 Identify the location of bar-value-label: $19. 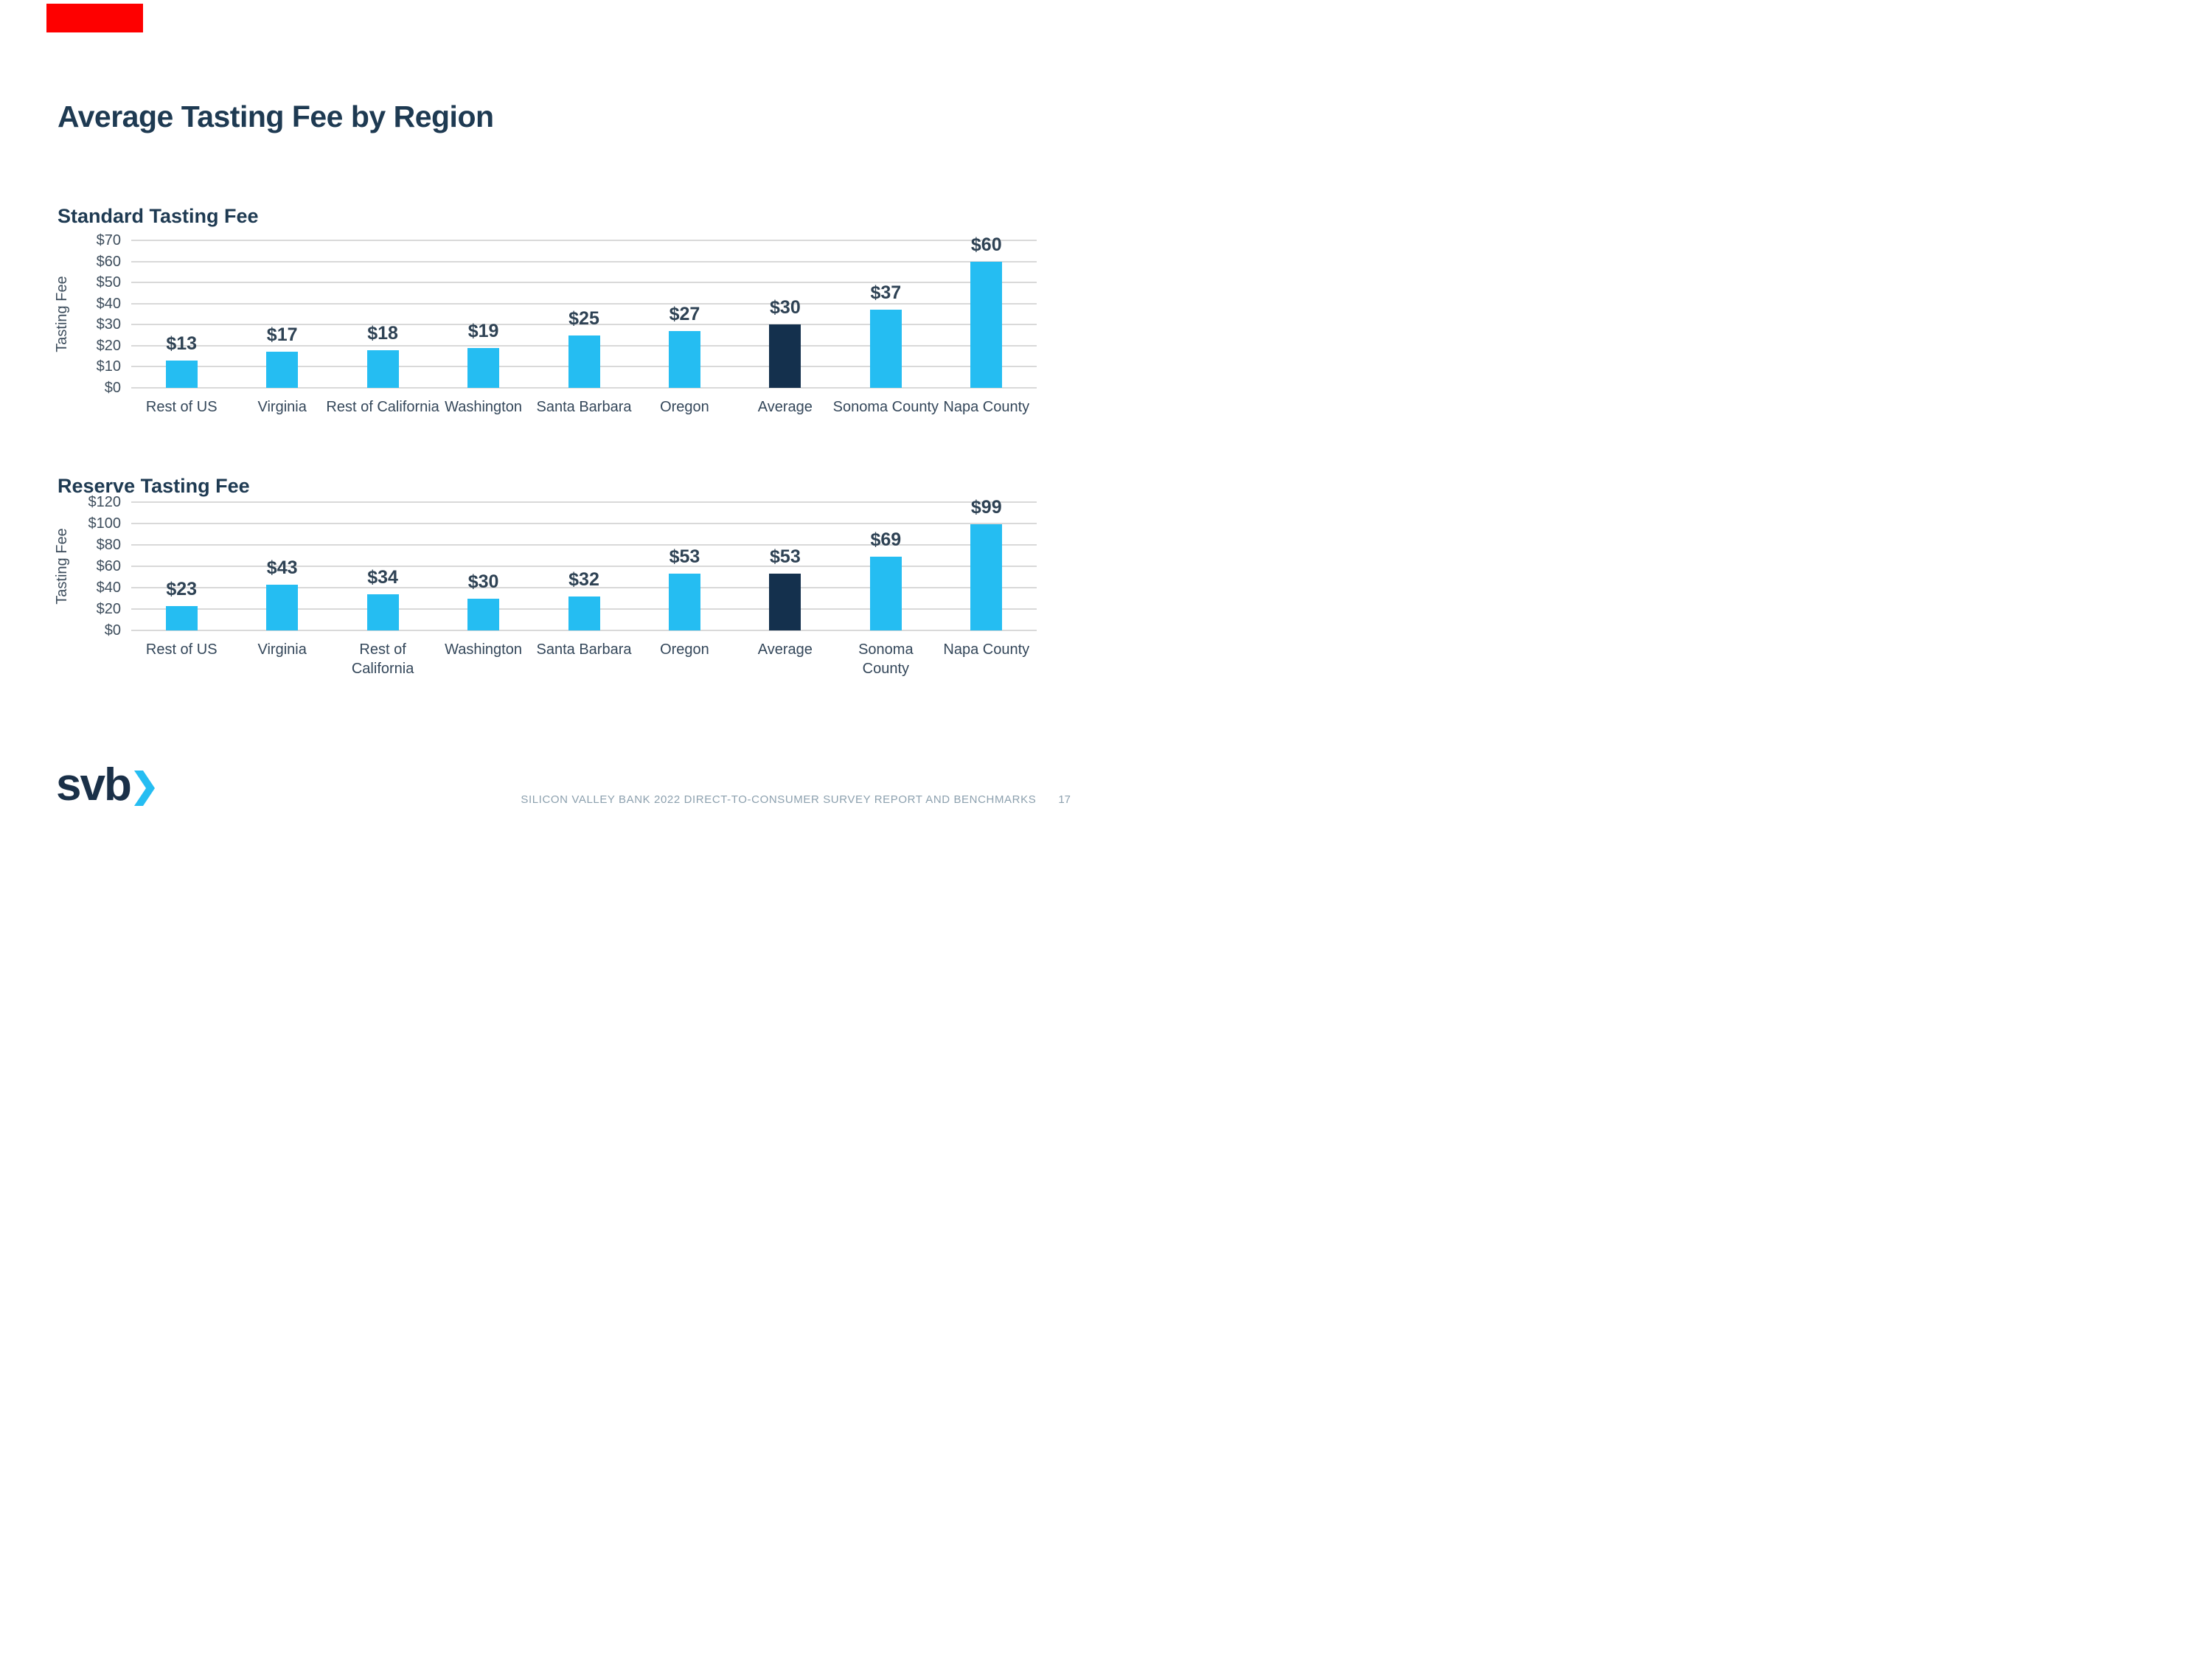
(483, 330).